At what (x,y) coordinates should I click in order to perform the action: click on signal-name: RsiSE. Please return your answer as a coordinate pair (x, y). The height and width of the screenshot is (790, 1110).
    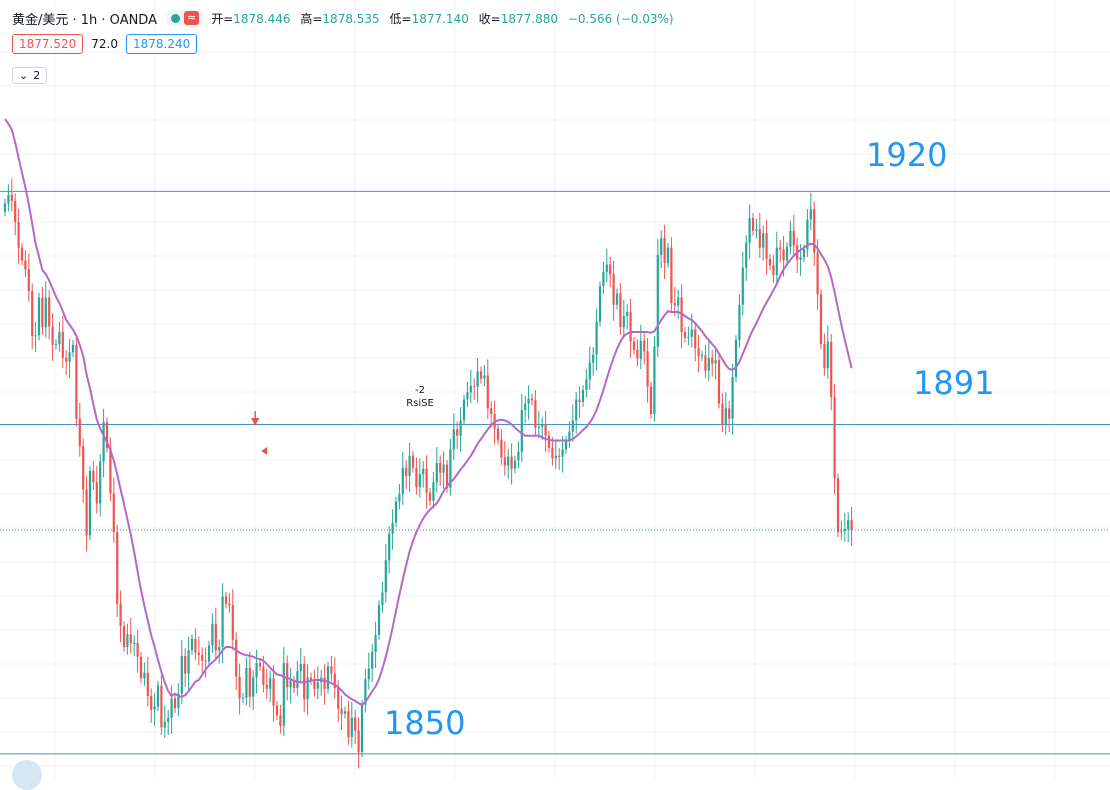
    Looking at the image, I should click on (420, 403).